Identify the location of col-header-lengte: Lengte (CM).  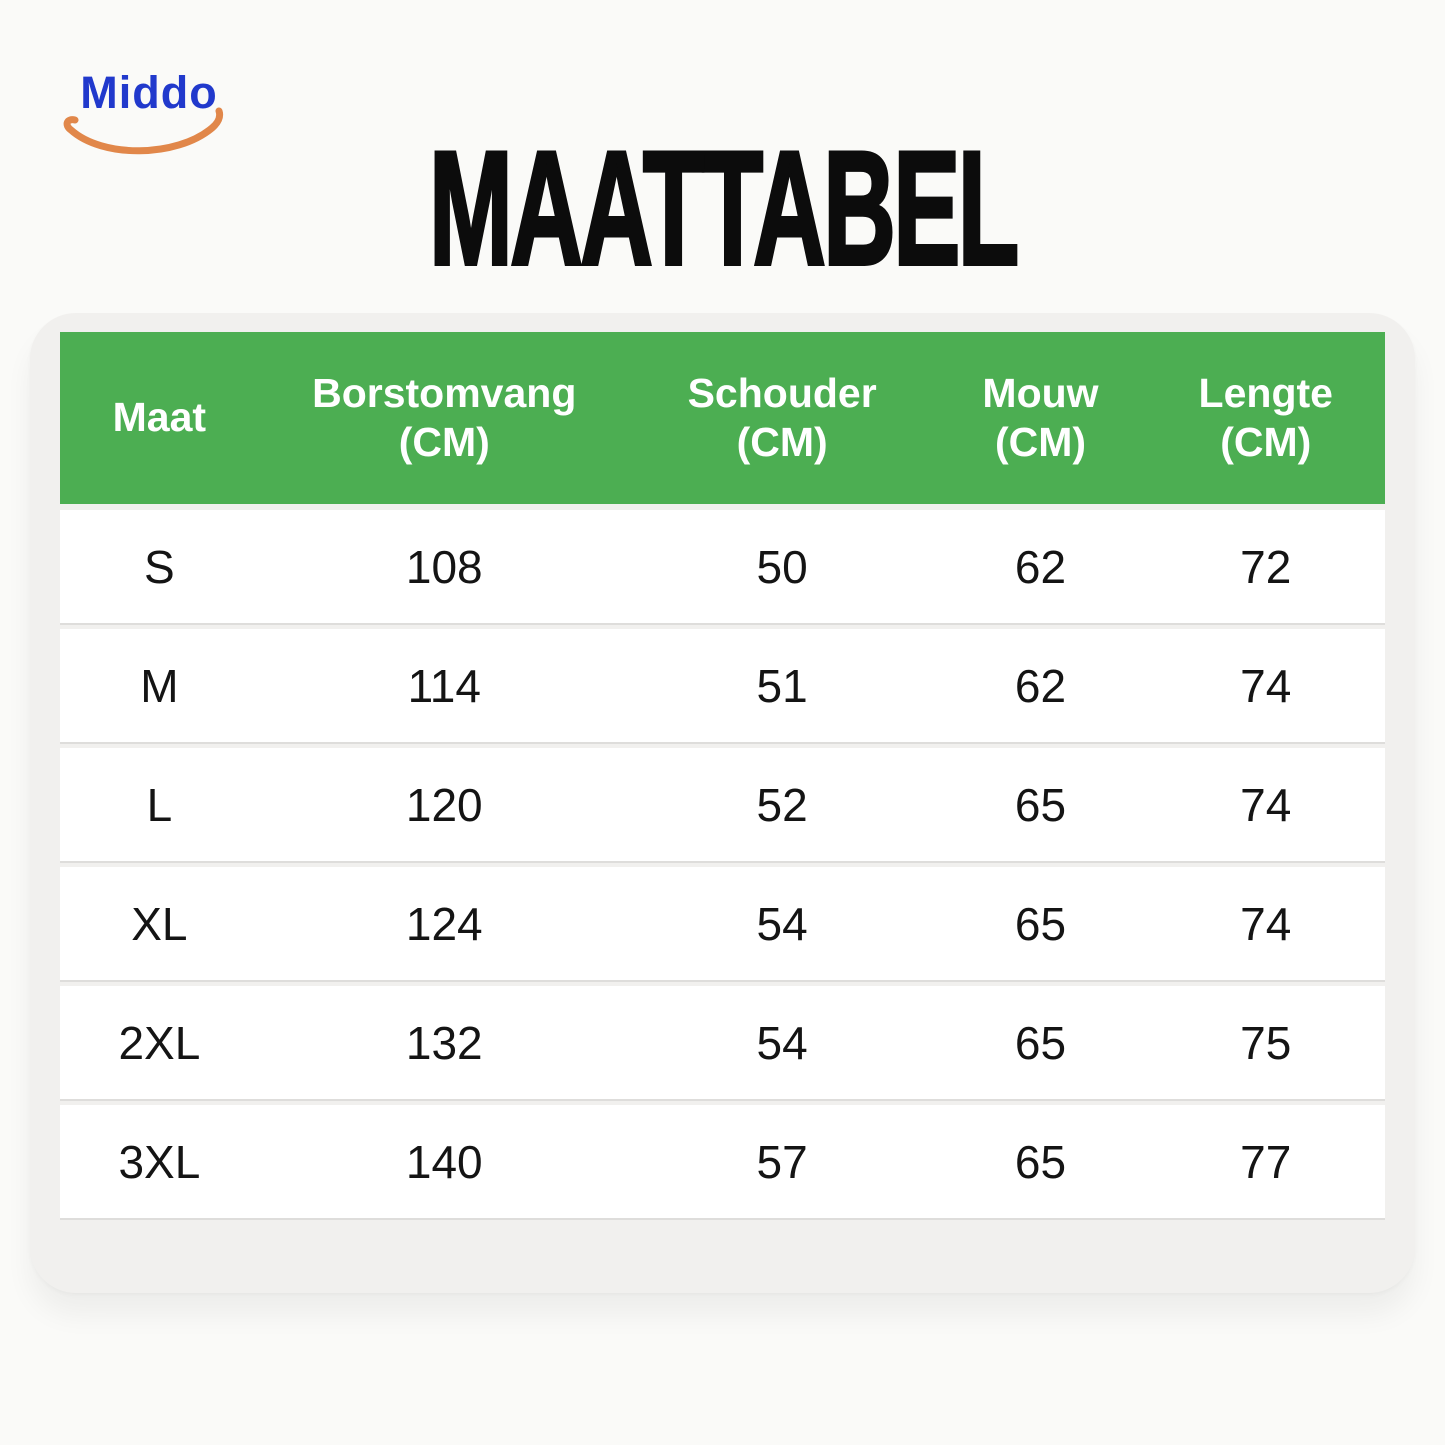
(1266, 418).